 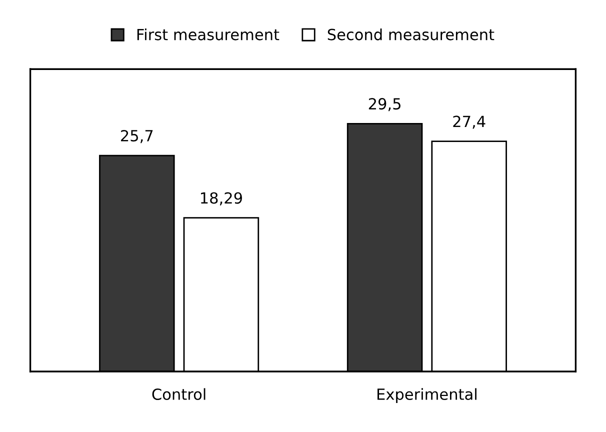 I want to click on data-label: 27,4, so click(x=469, y=122).